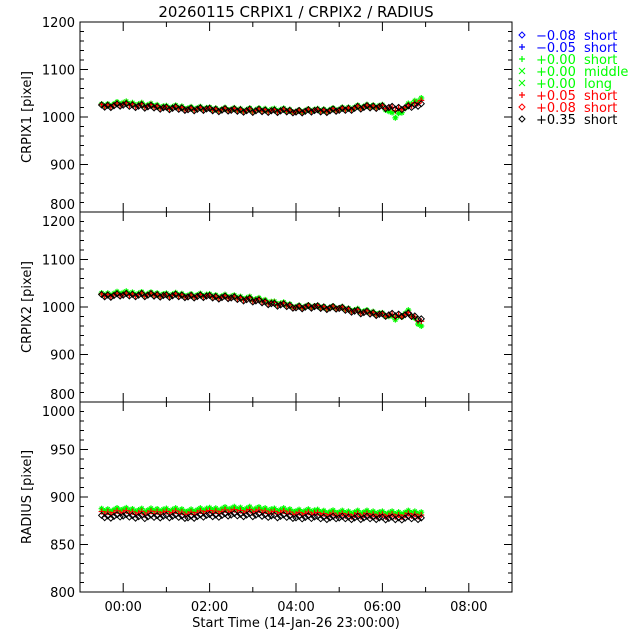 The width and height of the screenshot is (640, 640). I want to click on y-tick-label: 1100, so click(58, 71).